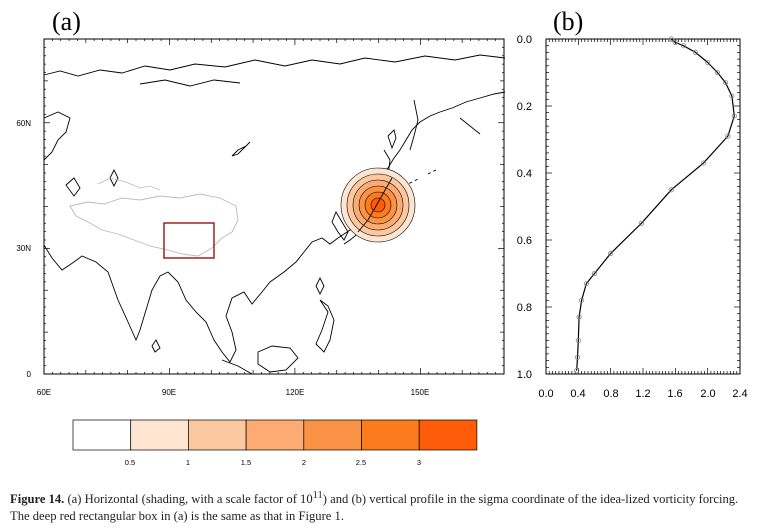 This screenshot has height=529, width=761. I want to click on profile-points, so click(655, 205).